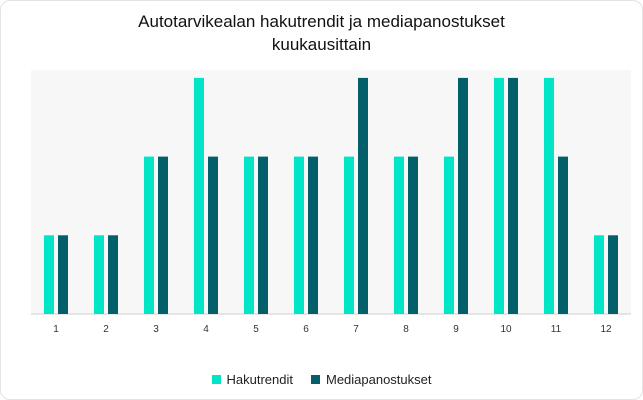 This screenshot has width=643, height=400. I want to click on legend-swatch-mediapanostukset, so click(315, 379).